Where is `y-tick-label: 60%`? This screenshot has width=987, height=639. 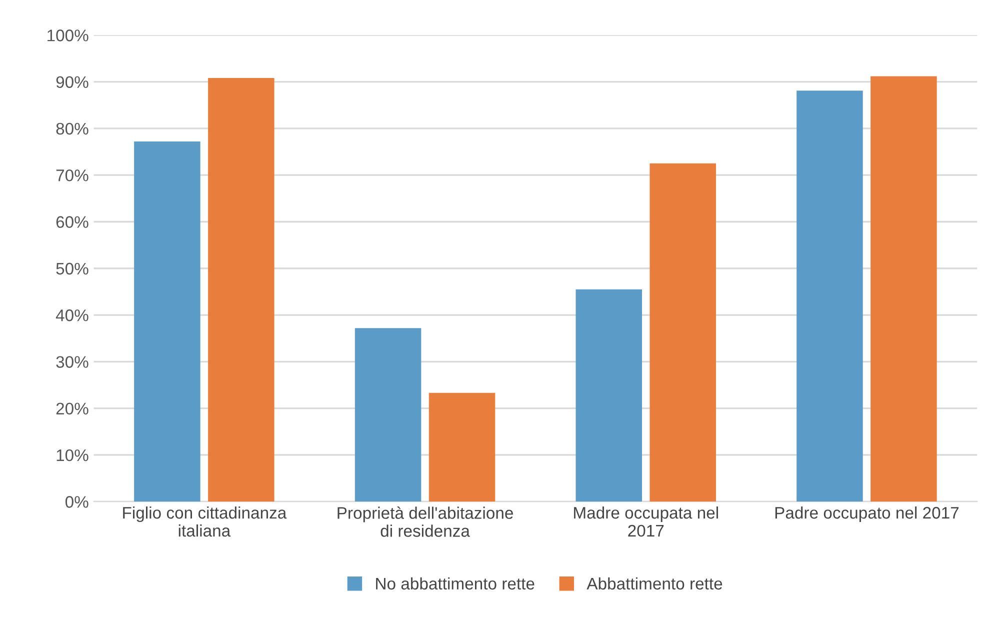
y-tick-label: 60% is located at coordinates (72, 222).